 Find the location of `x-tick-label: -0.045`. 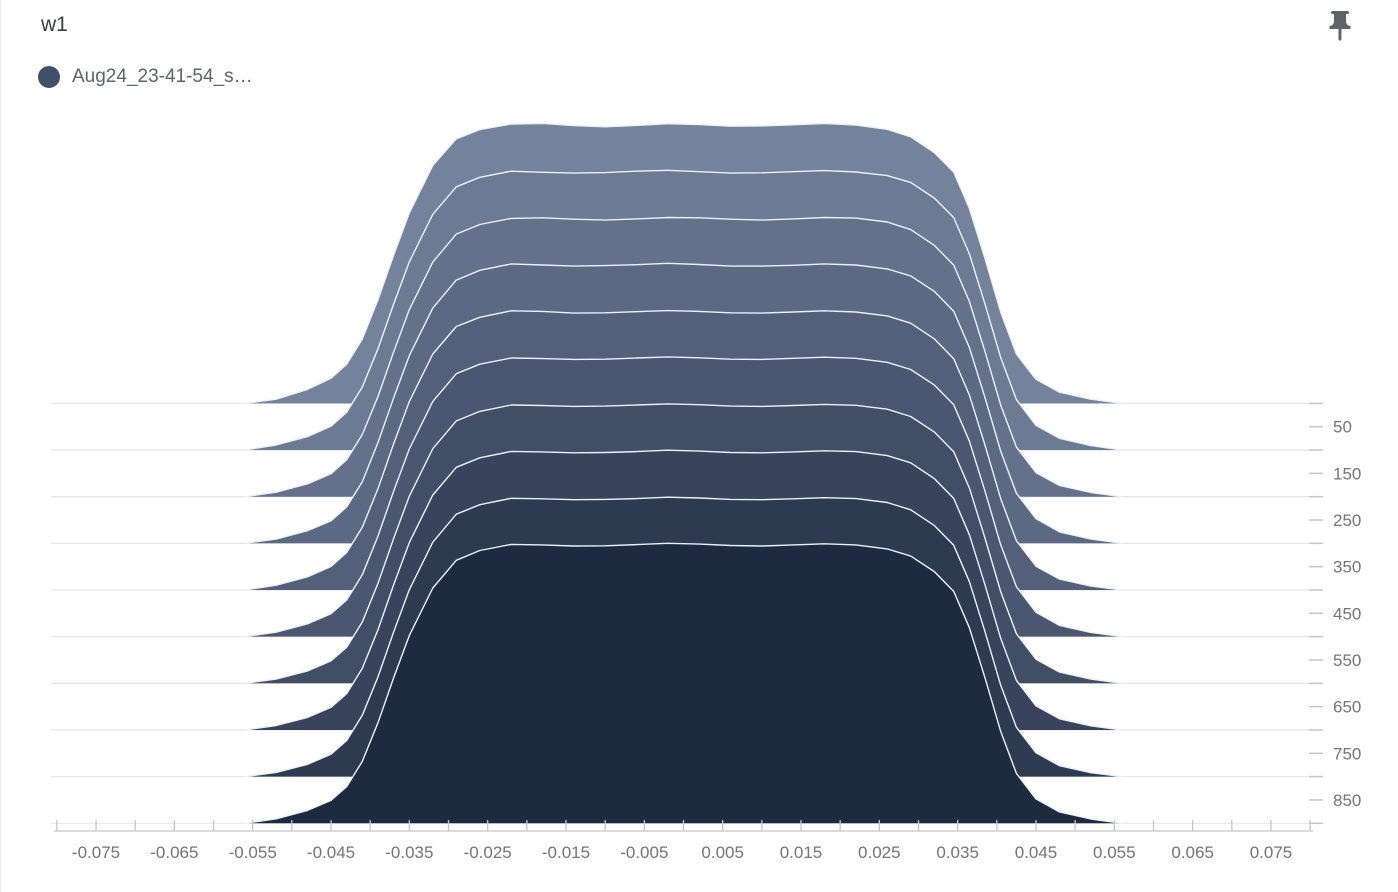

x-tick-label: -0.045 is located at coordinates (331, 852).